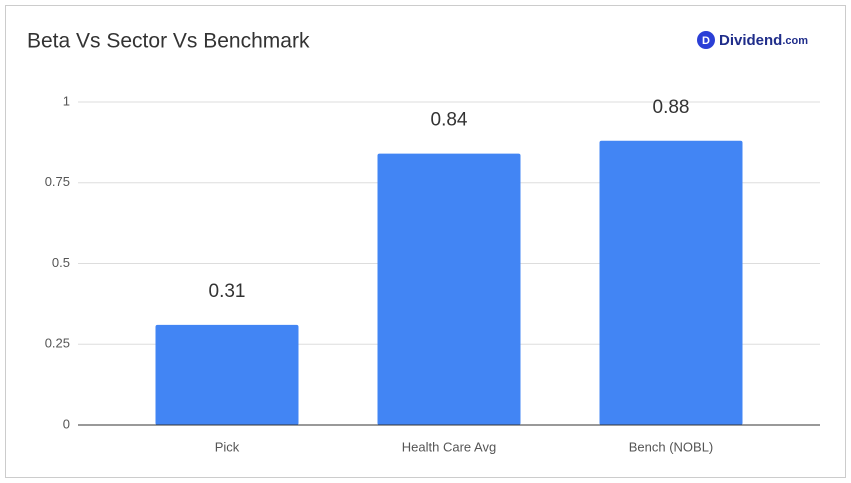 This screenshot has height=483, width=851. What do you see at coordinates (227, 291) in the screenshot?
I see `value-label: 0.31` at bounding box center [227, 291].